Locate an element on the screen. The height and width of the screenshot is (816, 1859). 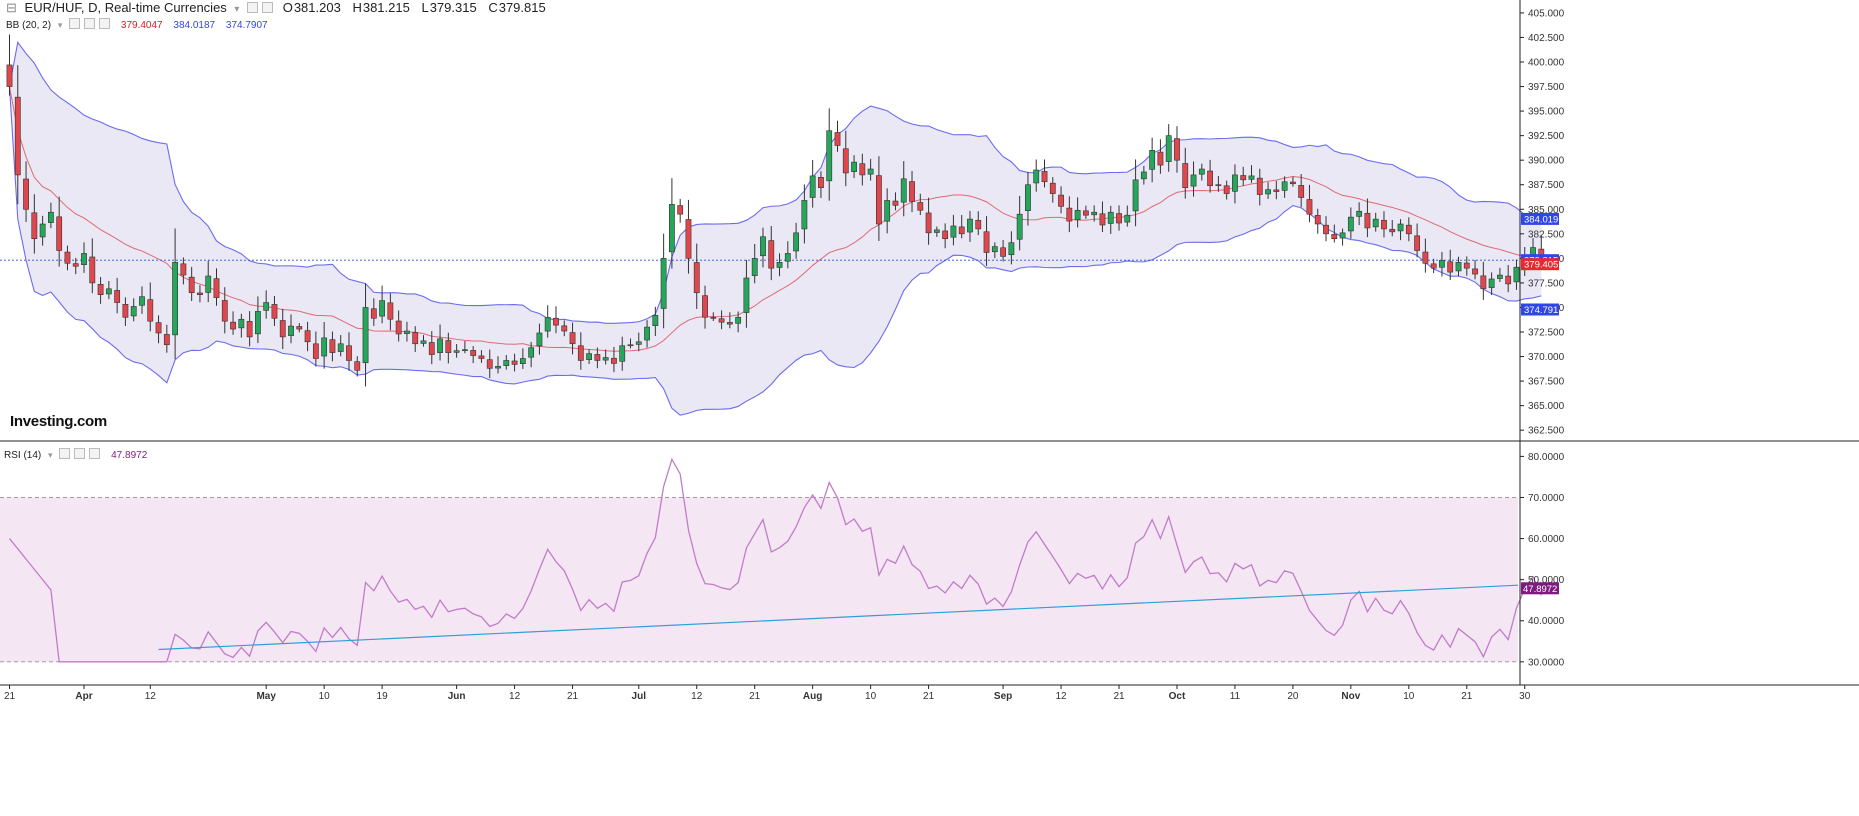
rsi-settings-icon is located at coordinates (80, 453).